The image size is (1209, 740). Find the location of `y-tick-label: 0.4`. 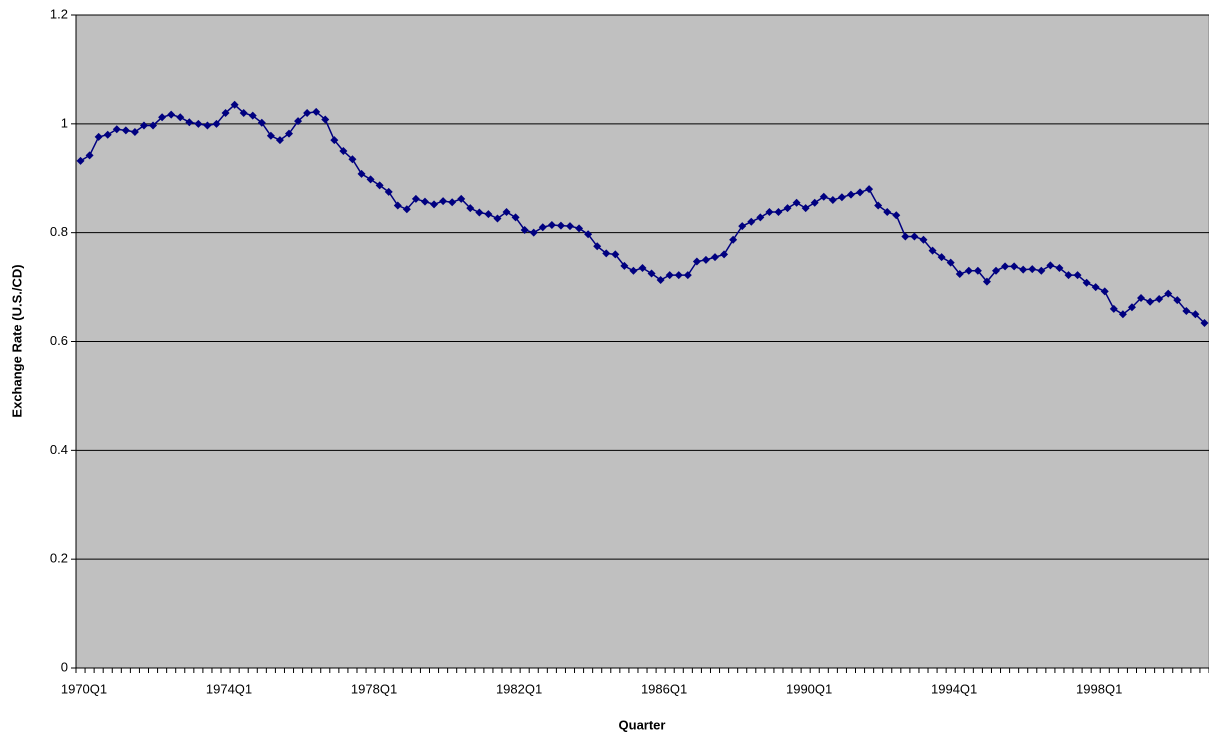

y-tick-label: 0.4 is located at coordinates (59, 449).